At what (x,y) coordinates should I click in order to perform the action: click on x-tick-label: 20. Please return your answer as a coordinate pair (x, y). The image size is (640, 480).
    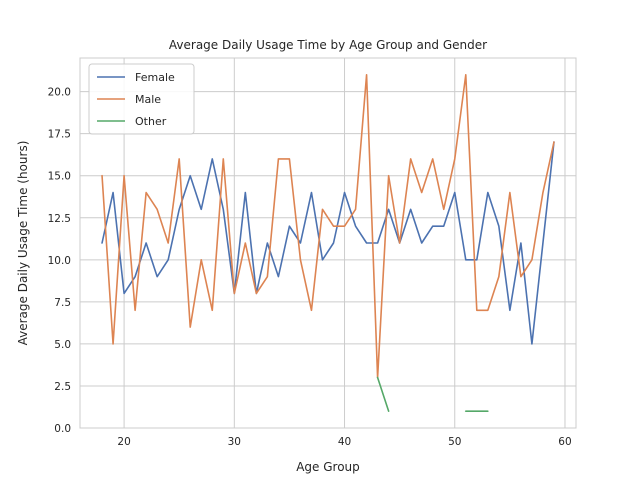
    Looking at the image, I should click on (123, 442).